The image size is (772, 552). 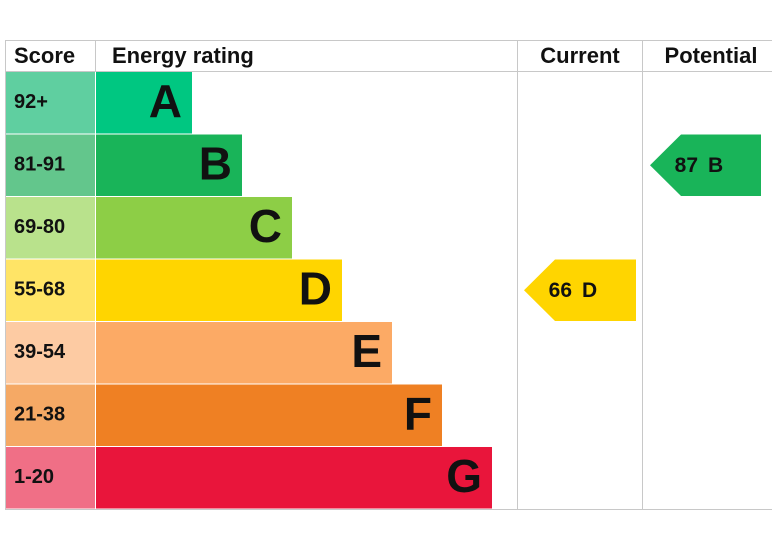 I want to click on score-label: 81-91, so click(x=39, y=165).